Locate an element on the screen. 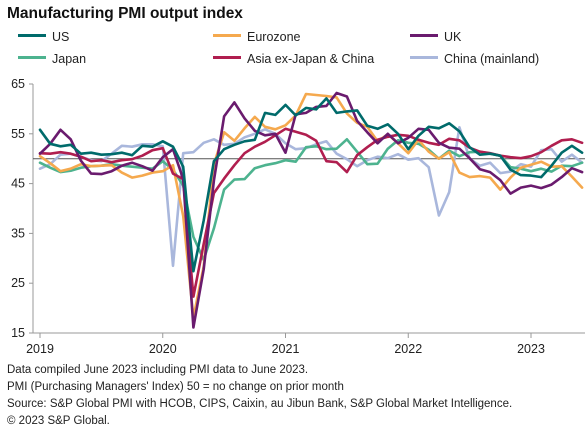 This screenshot has width=585, height=433. legend-item-eurozone: Eurozone is located at coordinates (257, 37).